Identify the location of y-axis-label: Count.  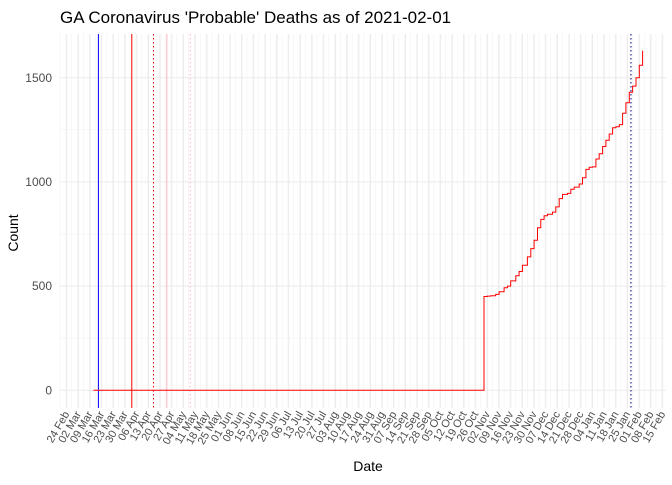
(13, 232).